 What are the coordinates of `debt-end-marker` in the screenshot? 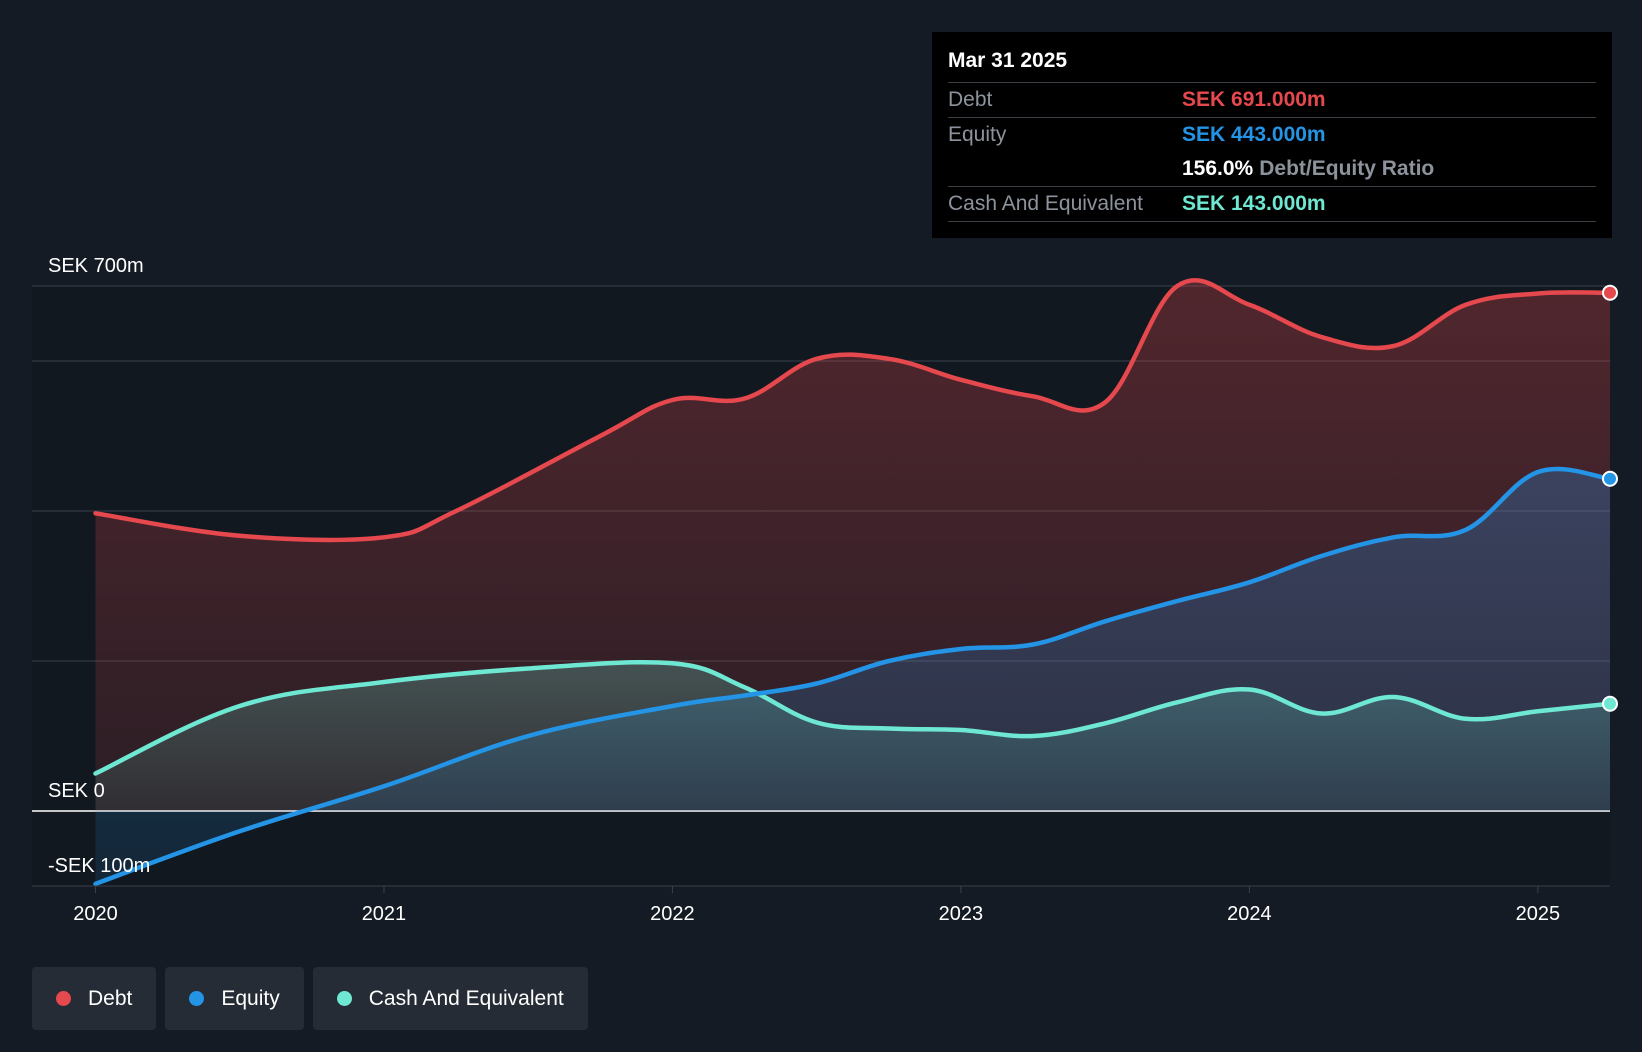 It's located at (1610, 292).